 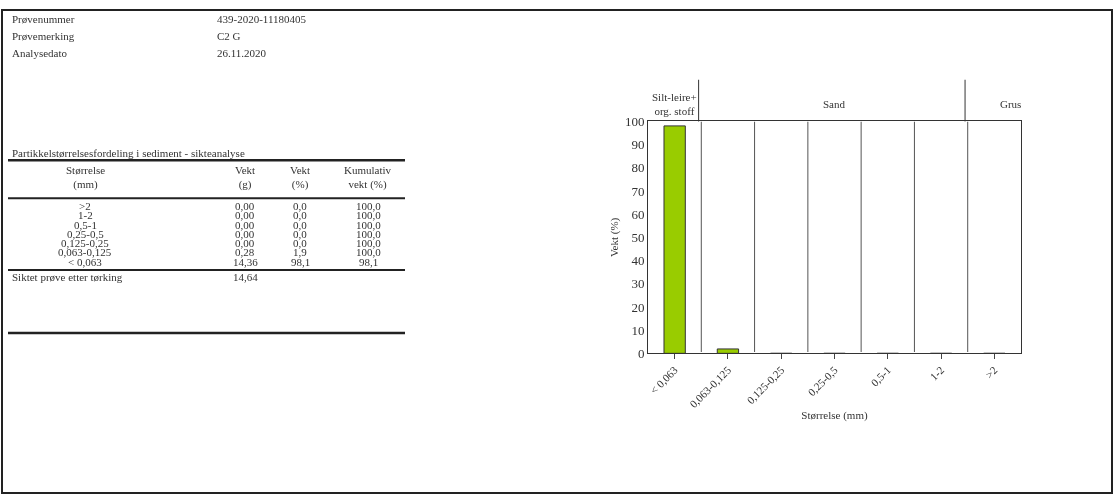 What do you see at coordinates (638, 261) in the screenshot?
I see `y-tick-label: 40` at bounding box center [638, 261].